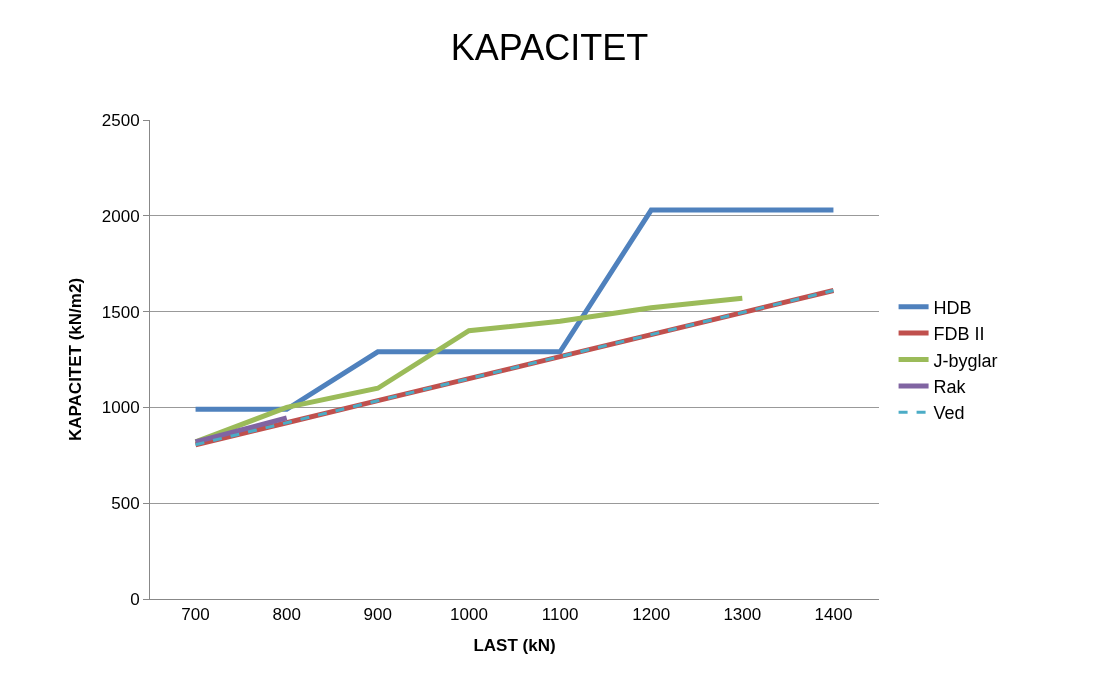  Describe the element at coordinates (950, 386) in the screenshot. I see `legend-label: Rak` at that location.